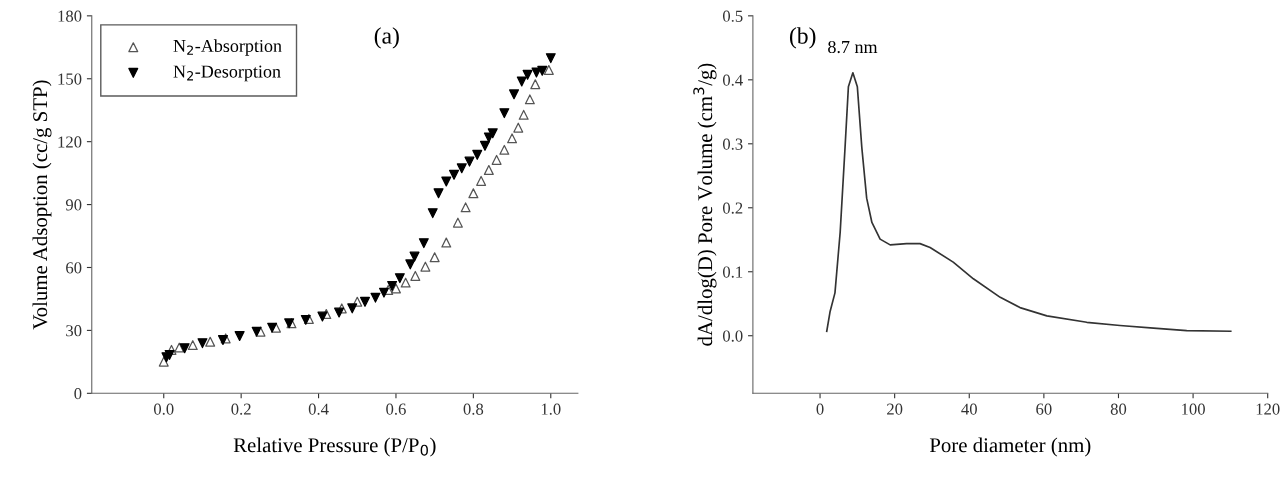  I want to click on x-axis-title: Pore diameter (nm), so click(1010, 447).